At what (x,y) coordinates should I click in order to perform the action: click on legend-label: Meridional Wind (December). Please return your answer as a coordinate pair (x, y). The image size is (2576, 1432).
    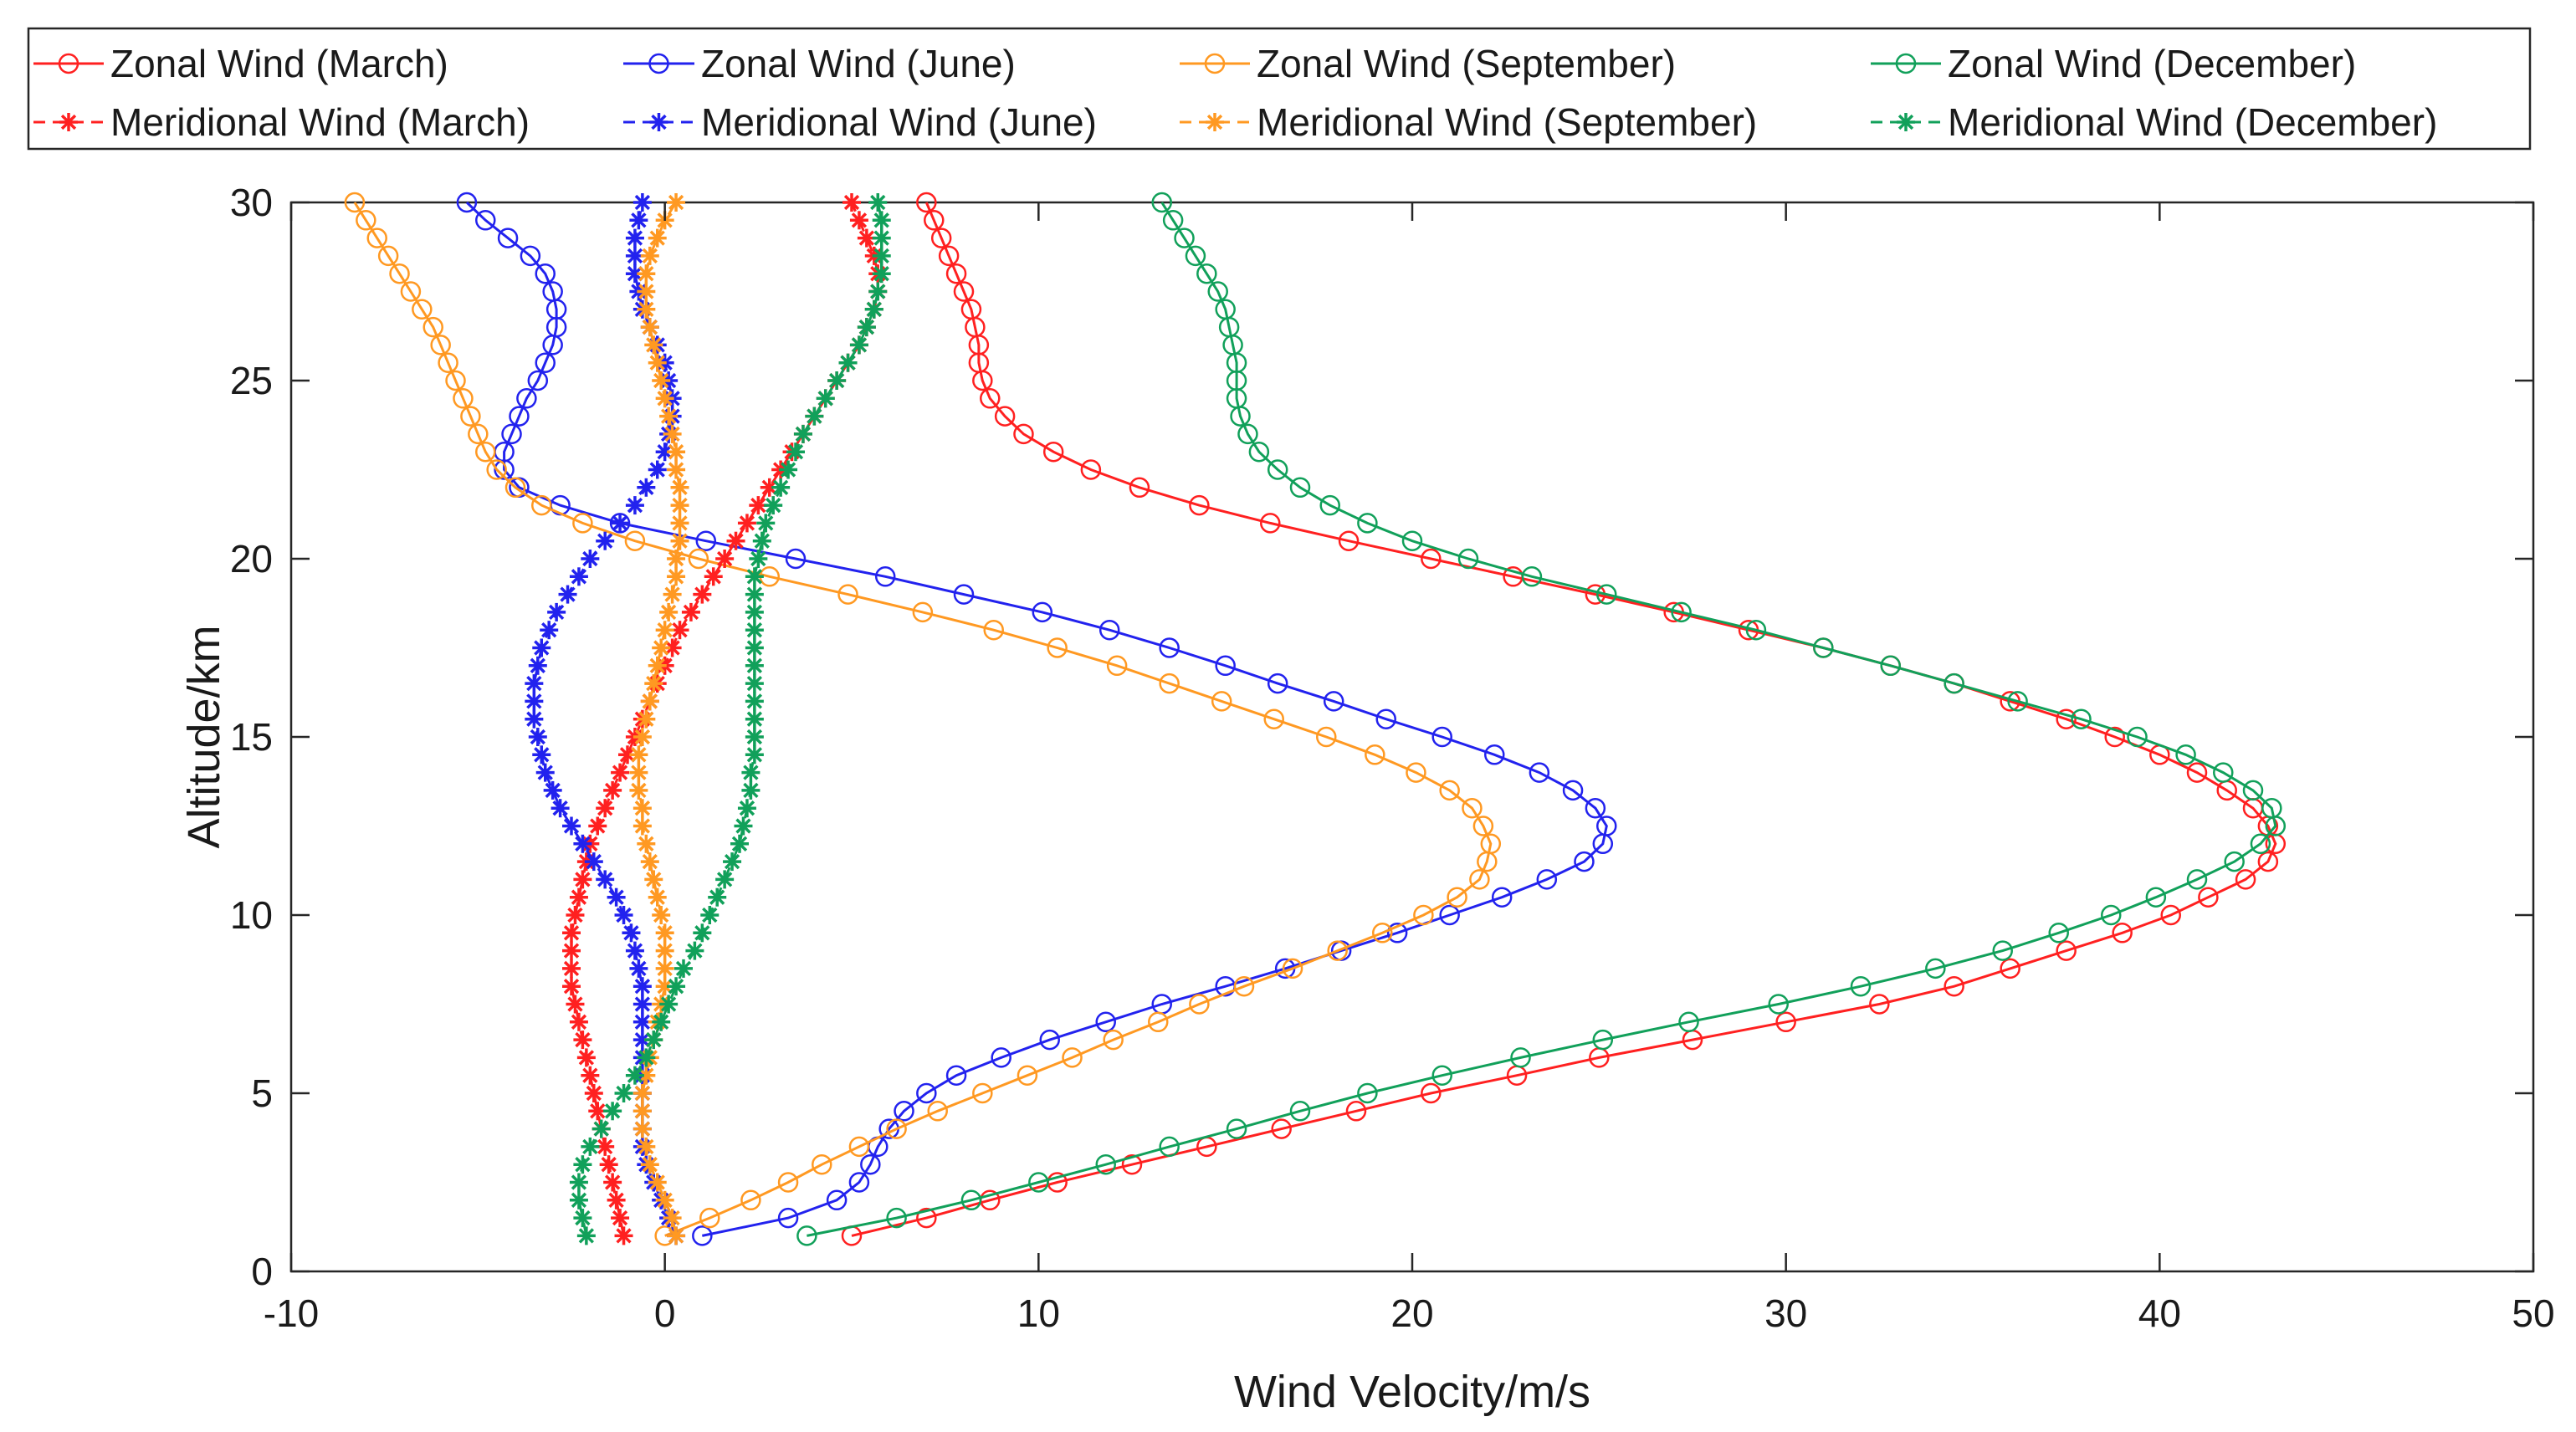
    Looking at the image, I should click on (2192, 122).